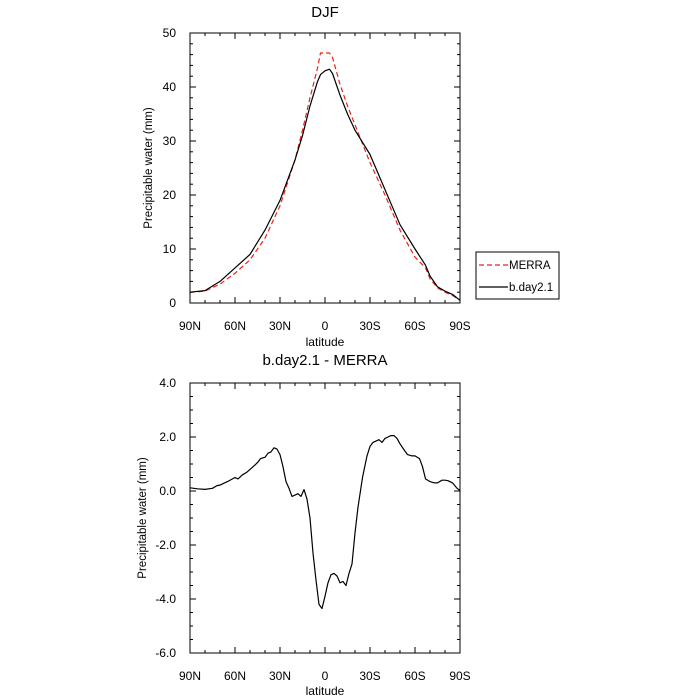 The image size is (700, 700). I want to click on y-tick-label: 20, so click(170, 195).